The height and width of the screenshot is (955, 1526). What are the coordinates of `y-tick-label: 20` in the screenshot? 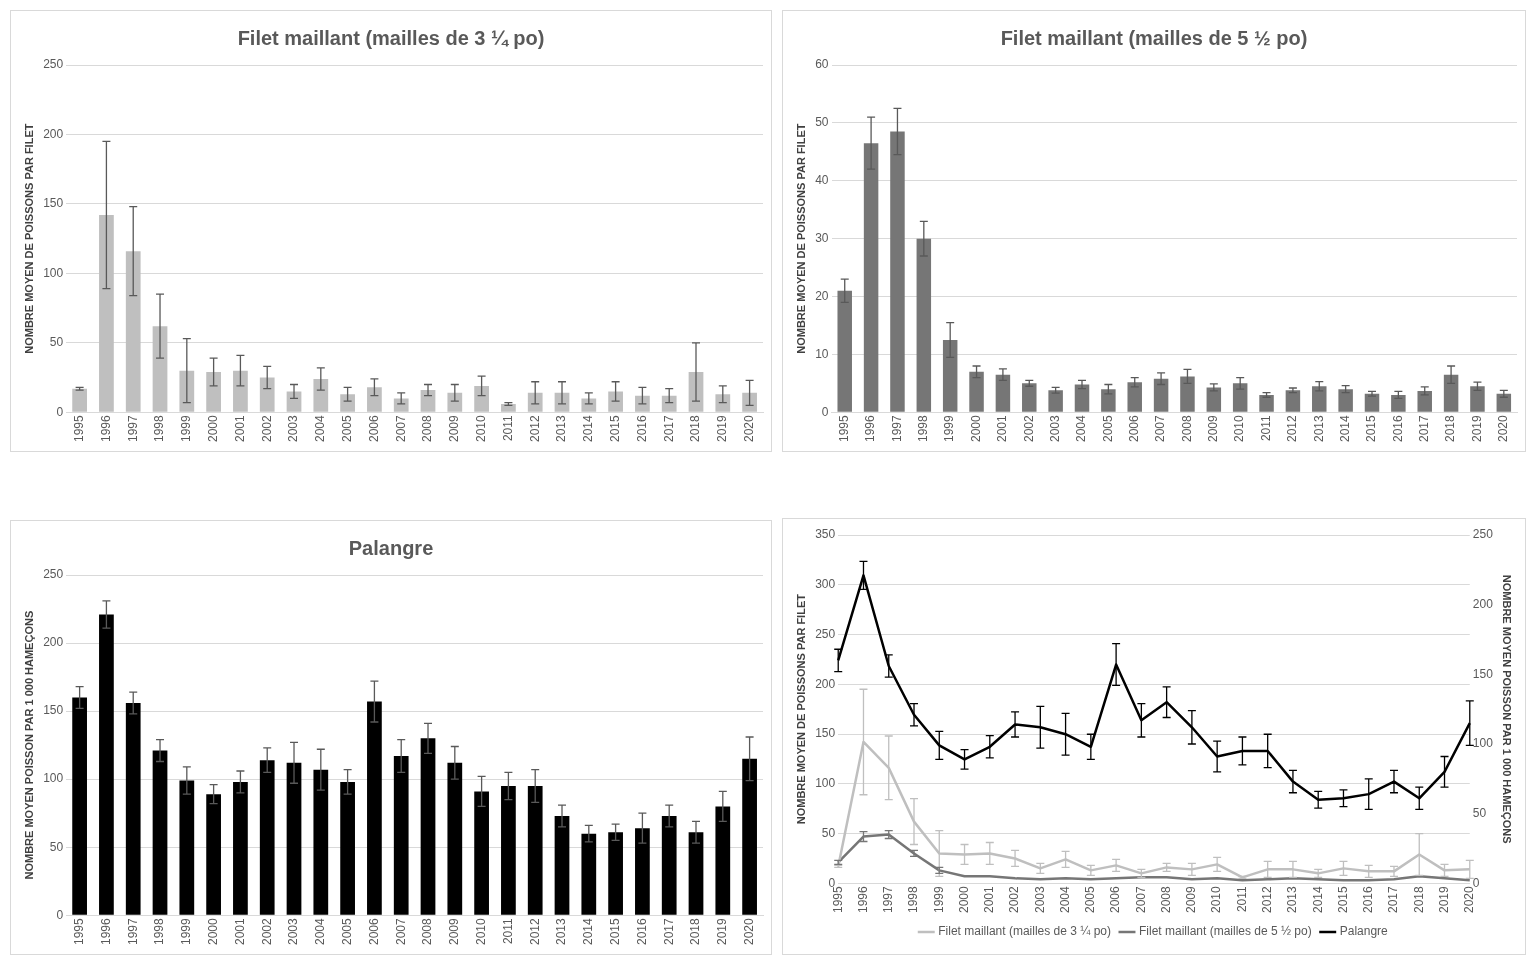 It's located at (822, 295).